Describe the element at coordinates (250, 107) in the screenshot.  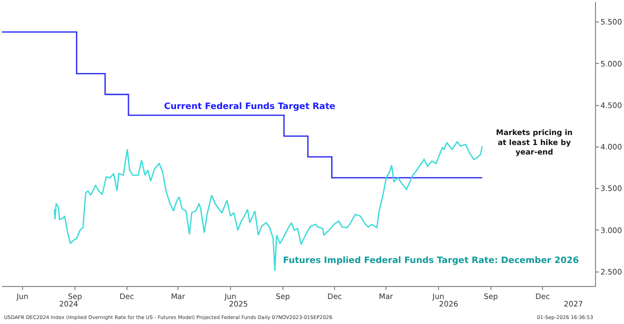
I see `series-label: Current Federal Funds Target Rate` at that location.